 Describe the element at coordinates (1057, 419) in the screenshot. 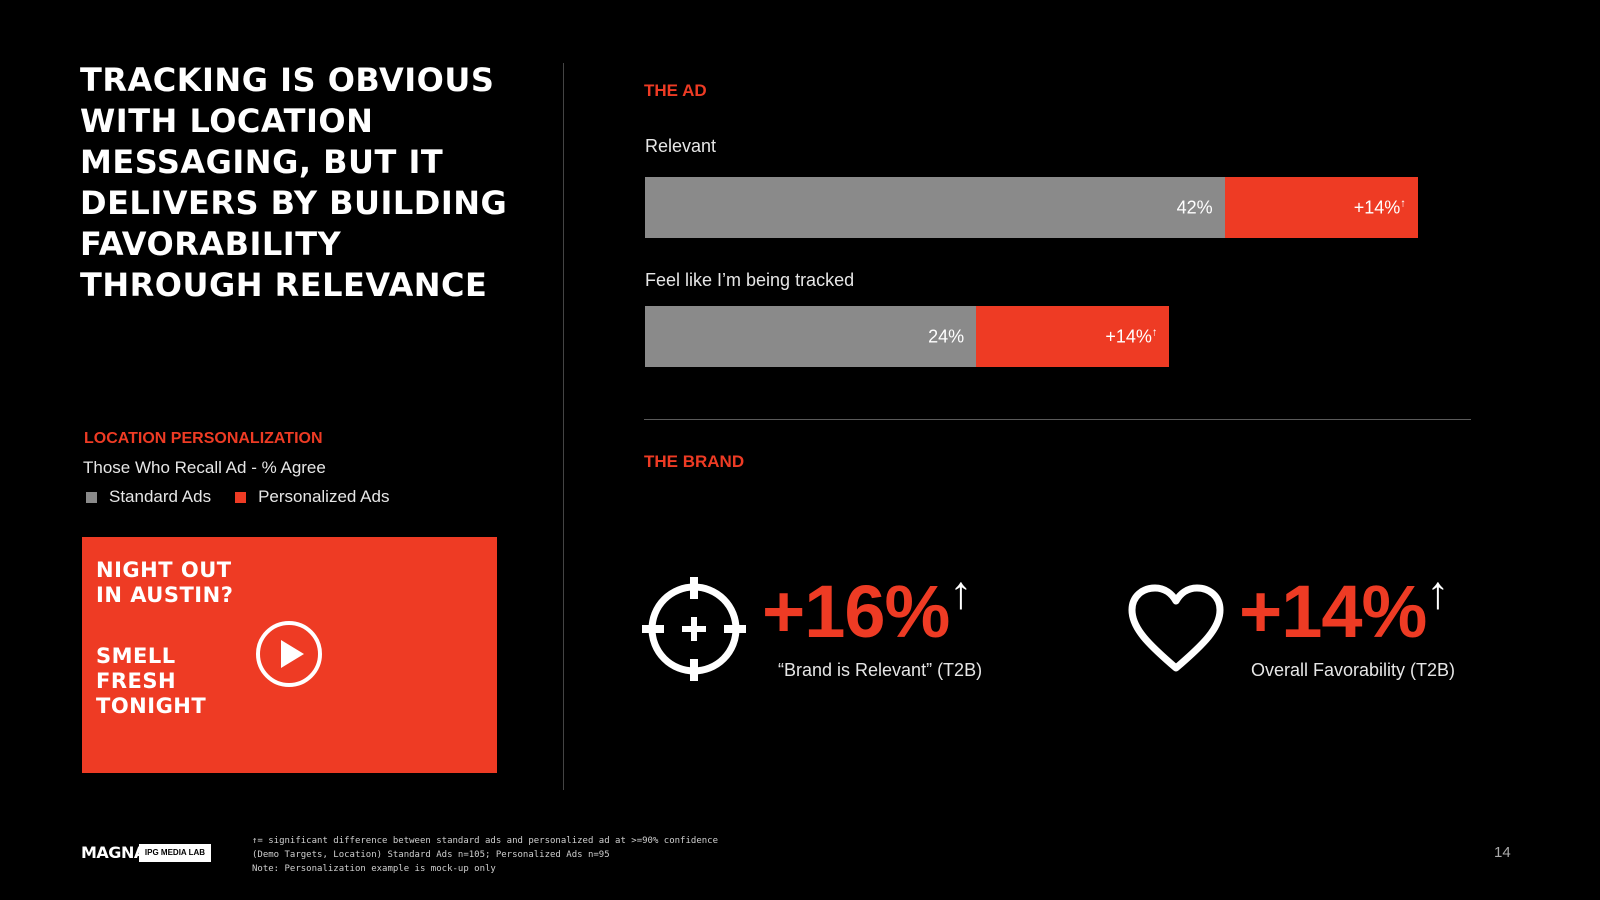

I see `section-divider` at that location.